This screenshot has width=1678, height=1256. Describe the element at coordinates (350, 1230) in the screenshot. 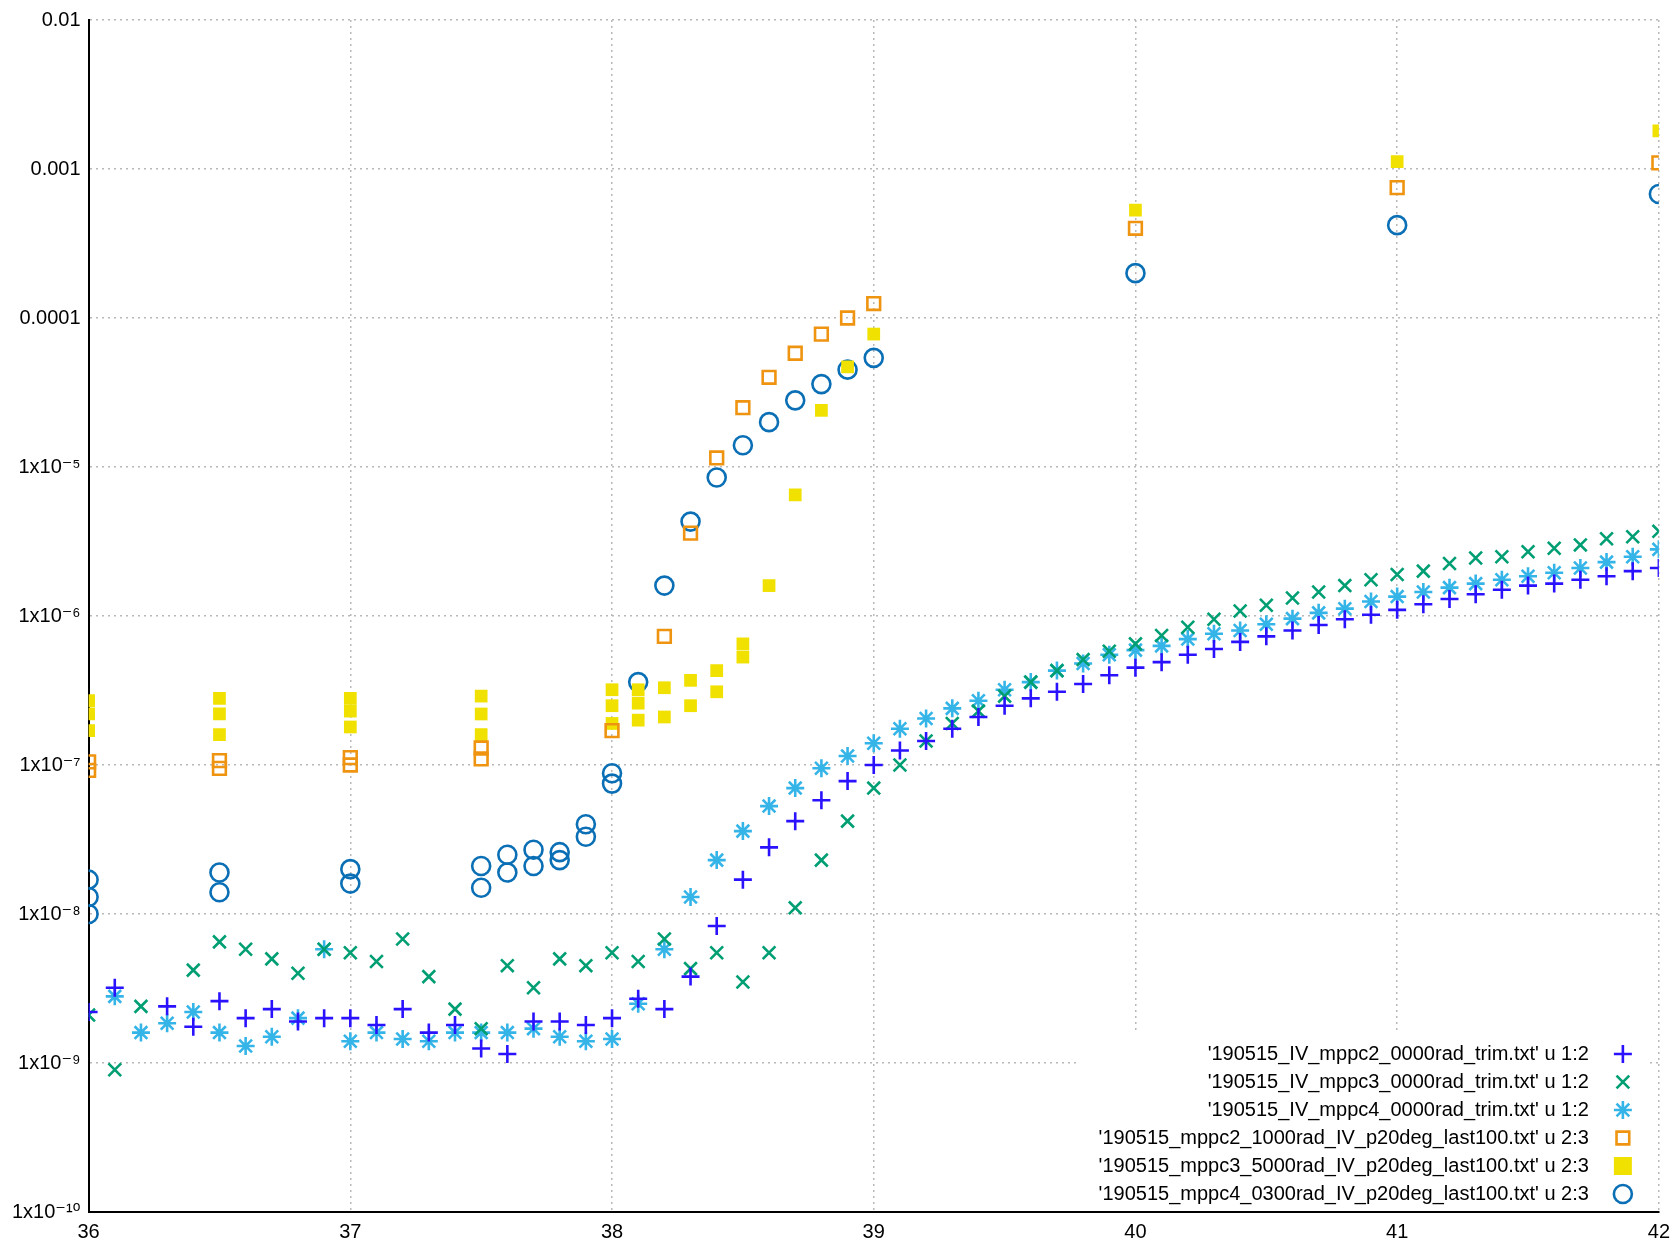

I see `x-tick-label: 37` at that location.